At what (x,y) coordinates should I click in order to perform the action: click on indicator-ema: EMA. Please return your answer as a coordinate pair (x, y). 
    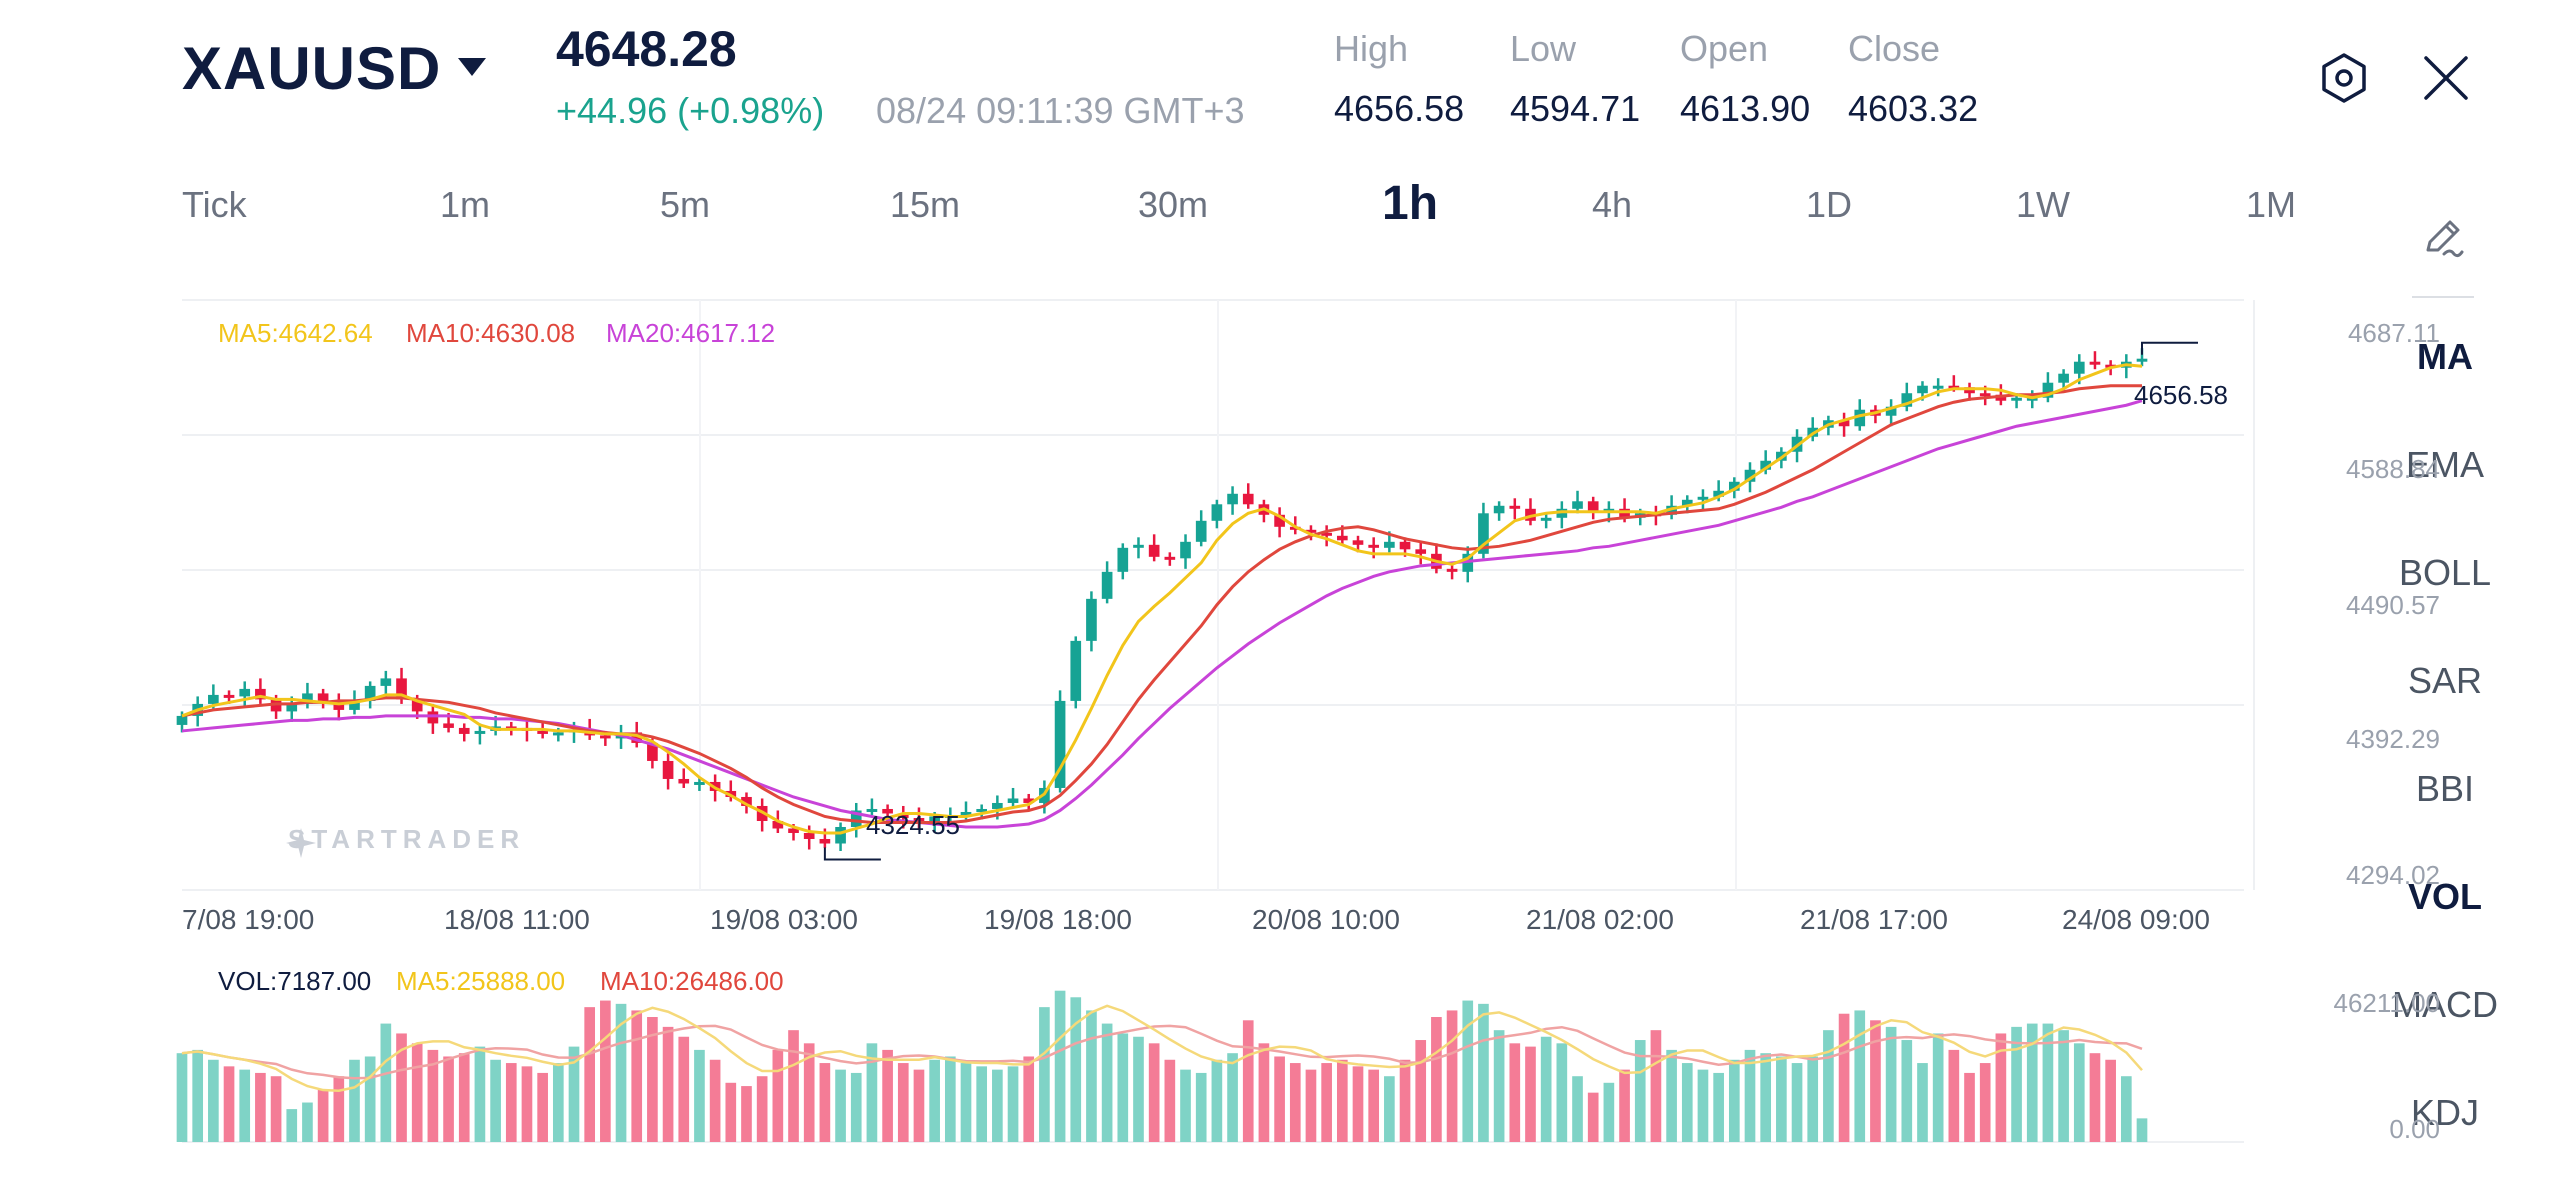
    Looking at the image, I should click on (2444, 464).